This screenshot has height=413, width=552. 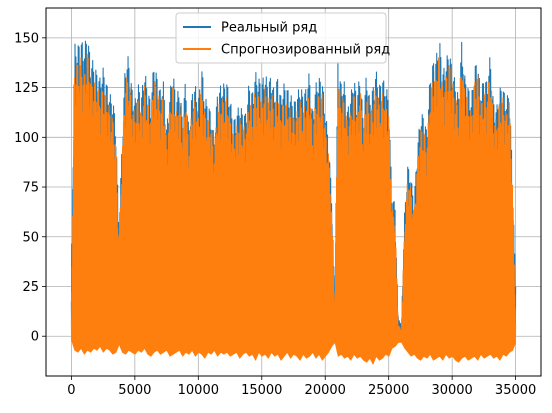 I want to click on y-tick-label: 0, so click(x=35, y=337).